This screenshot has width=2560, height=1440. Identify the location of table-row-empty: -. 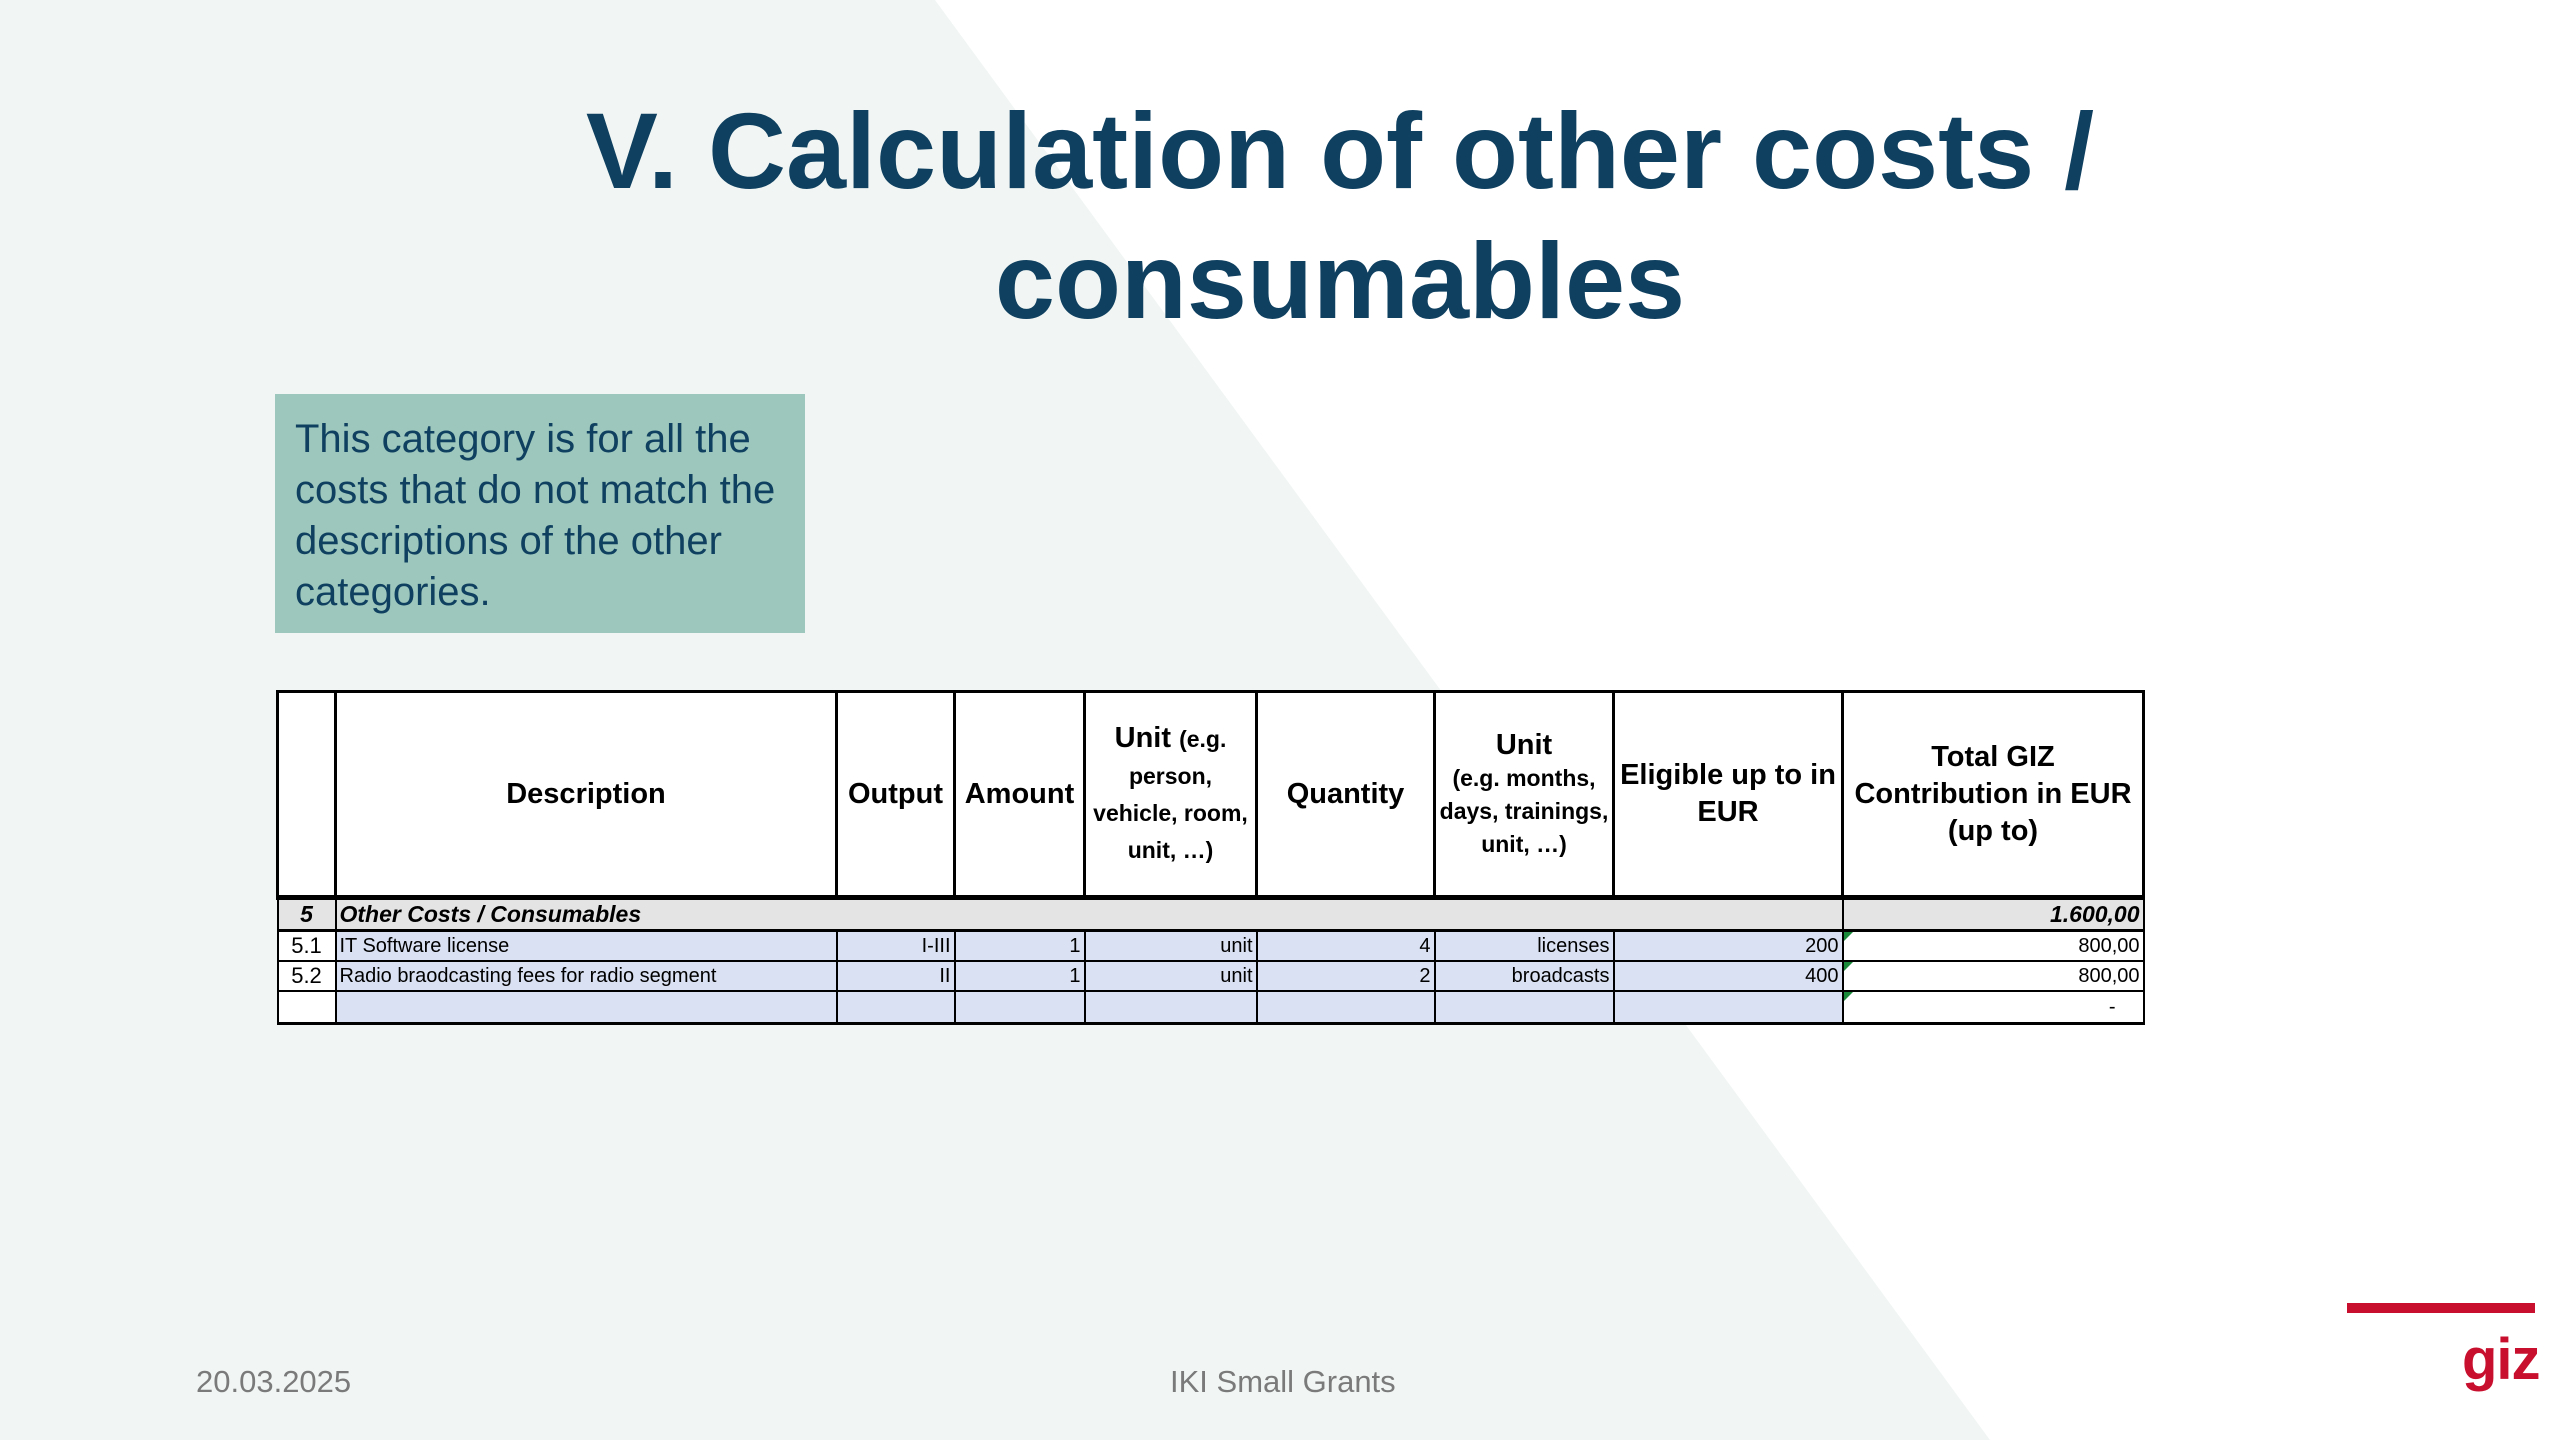
(1210, 1007).